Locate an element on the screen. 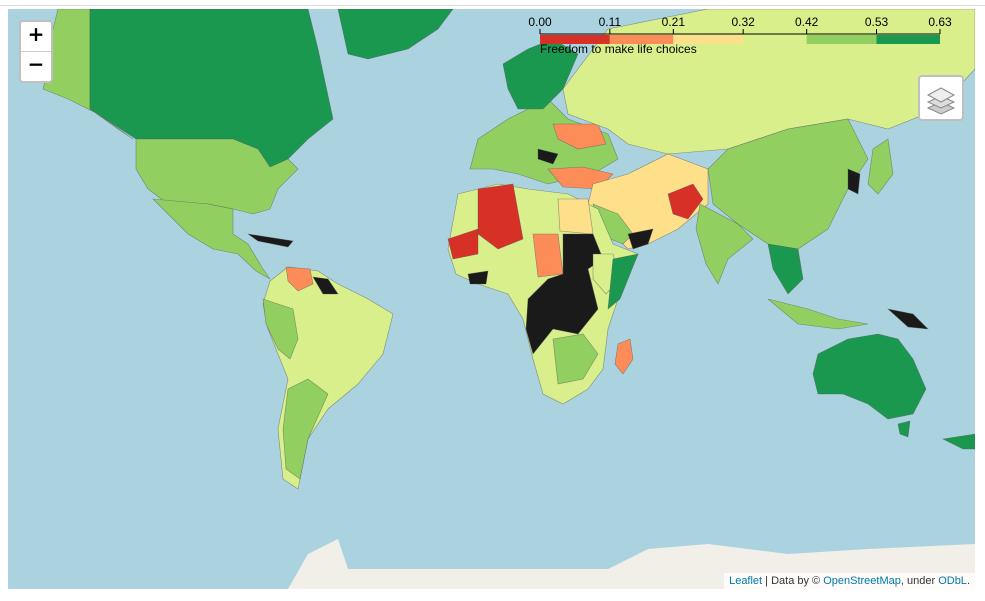 This screenshot has height=601, width=985. legend-tick-label: 0.42 is located at coordinates (807, 22).